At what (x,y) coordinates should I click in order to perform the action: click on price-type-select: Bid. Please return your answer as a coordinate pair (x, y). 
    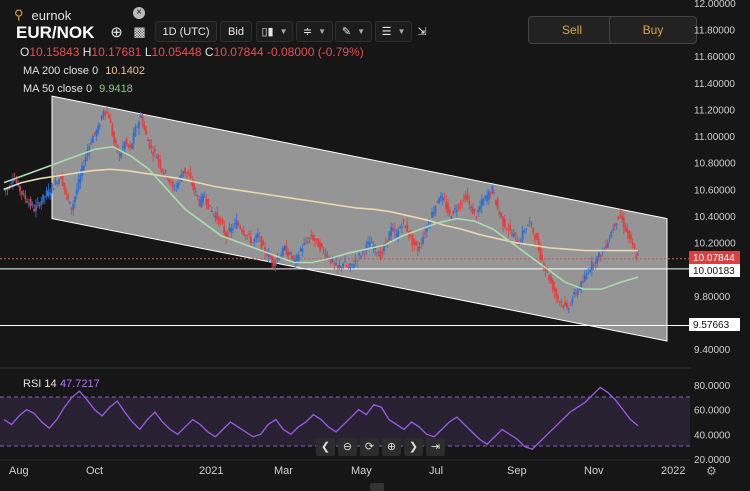
    Looking at the image, I should click on (236, 31).